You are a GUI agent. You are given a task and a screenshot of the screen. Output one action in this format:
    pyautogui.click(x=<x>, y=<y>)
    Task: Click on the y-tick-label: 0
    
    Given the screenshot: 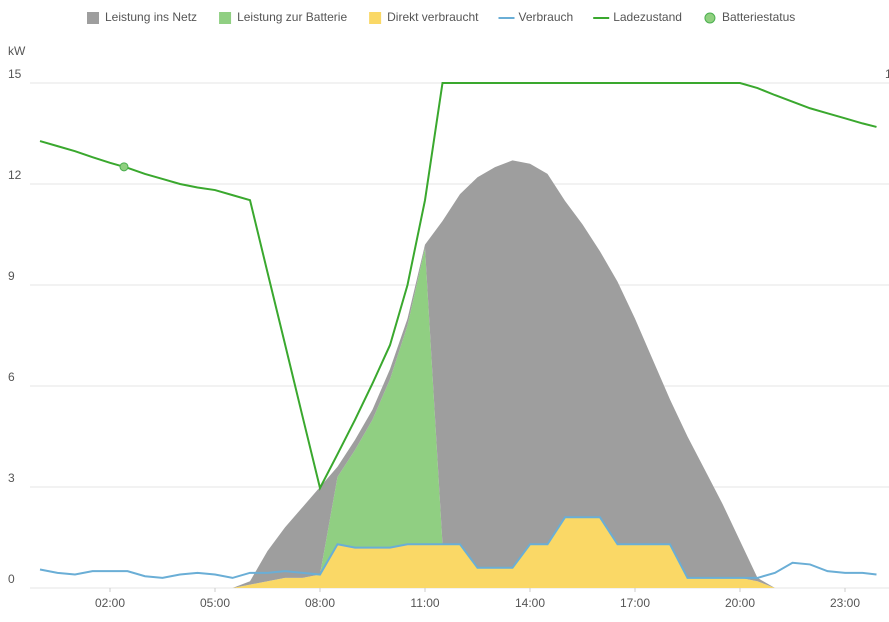 What is the action you would take?
    pyautogui.click(x=11, y=579)
    